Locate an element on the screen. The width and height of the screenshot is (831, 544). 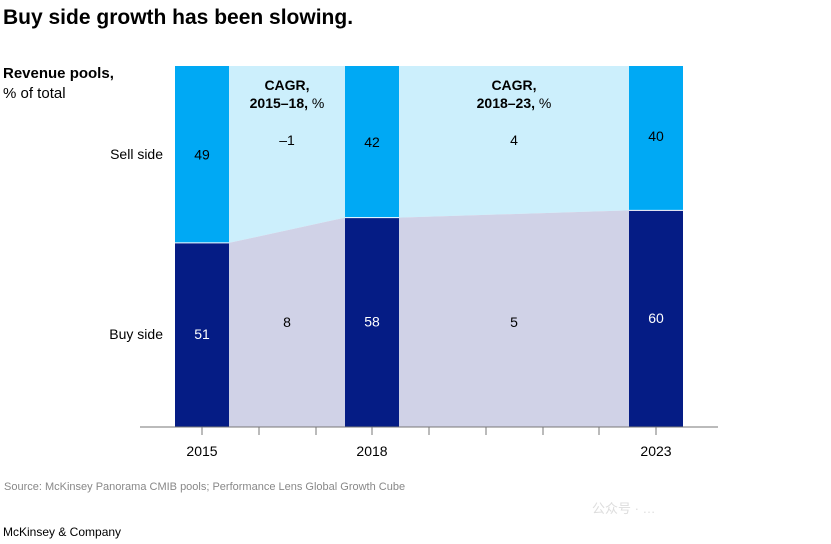
subtitle-bold: Revenue pools, is located at coordinates (58, 73).